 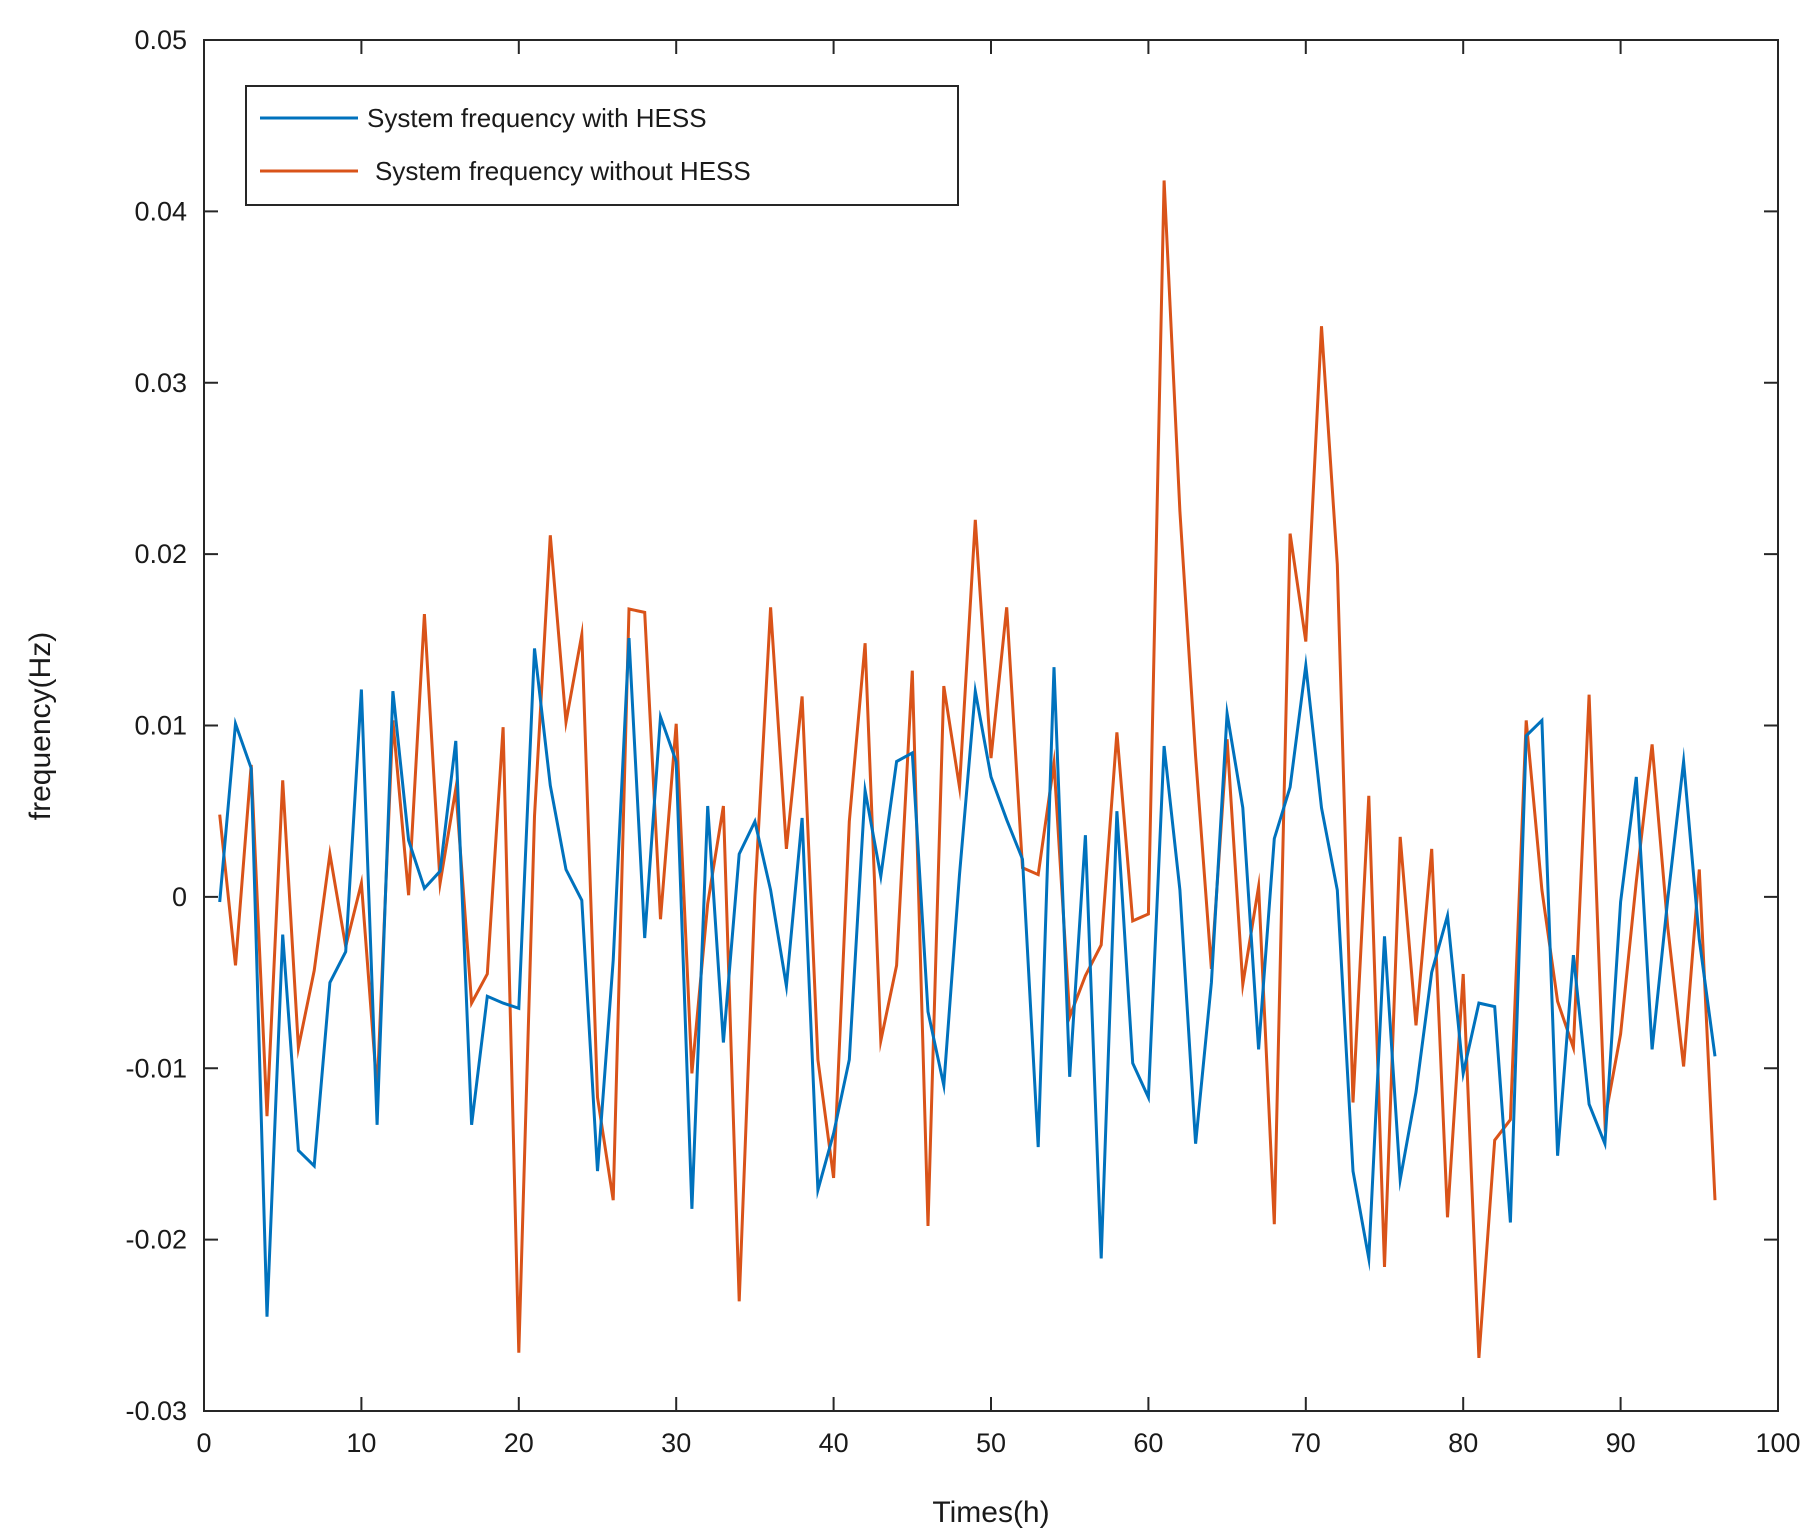 What do you see at coordinates (203, 1443) in the screenshot?
I see `x-tick-label: 0` at bounding box center [203, 1443].